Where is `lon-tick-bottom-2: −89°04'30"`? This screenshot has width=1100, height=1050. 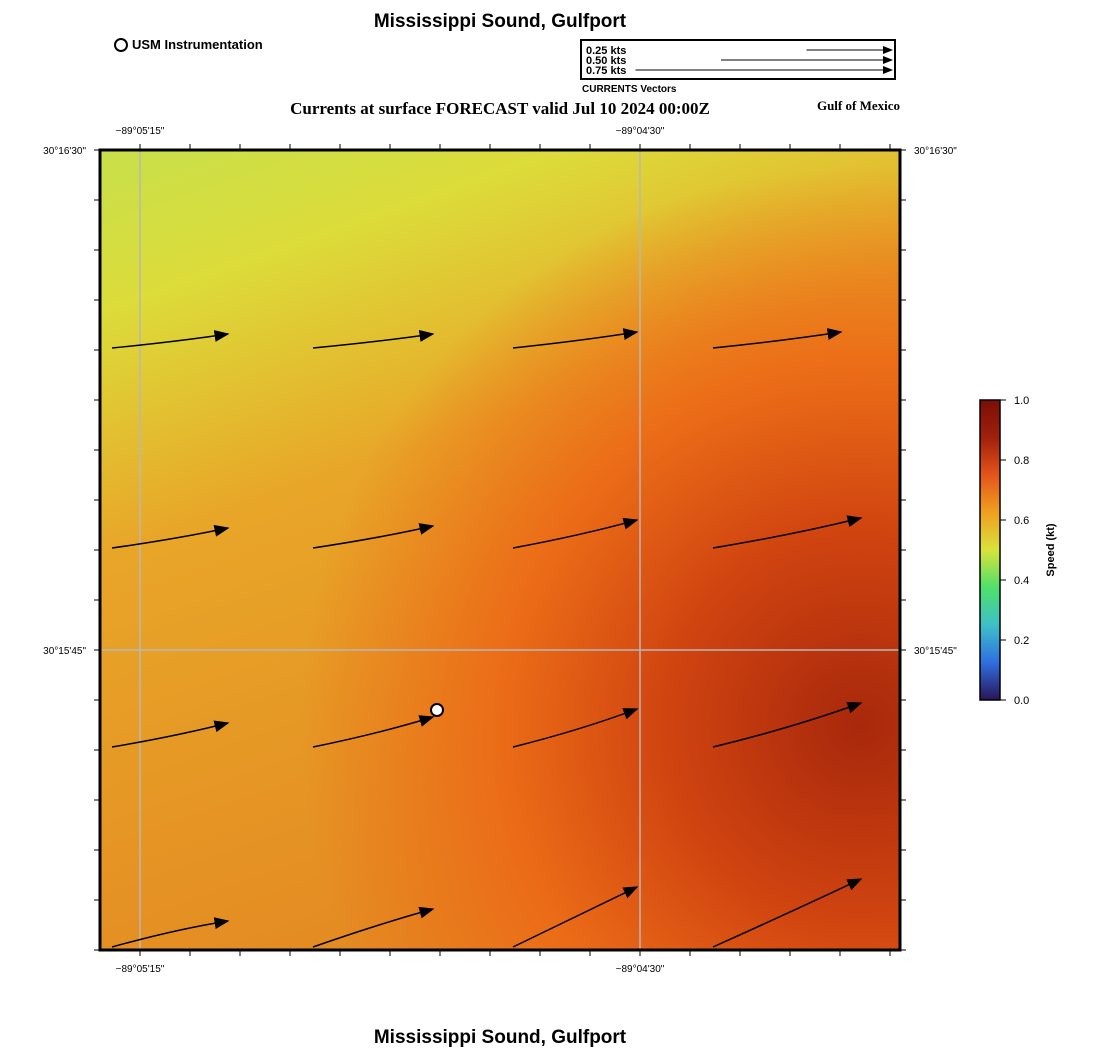
lon-tick-bottom-2: −89°04'30" is located at coordinates (640, 969).